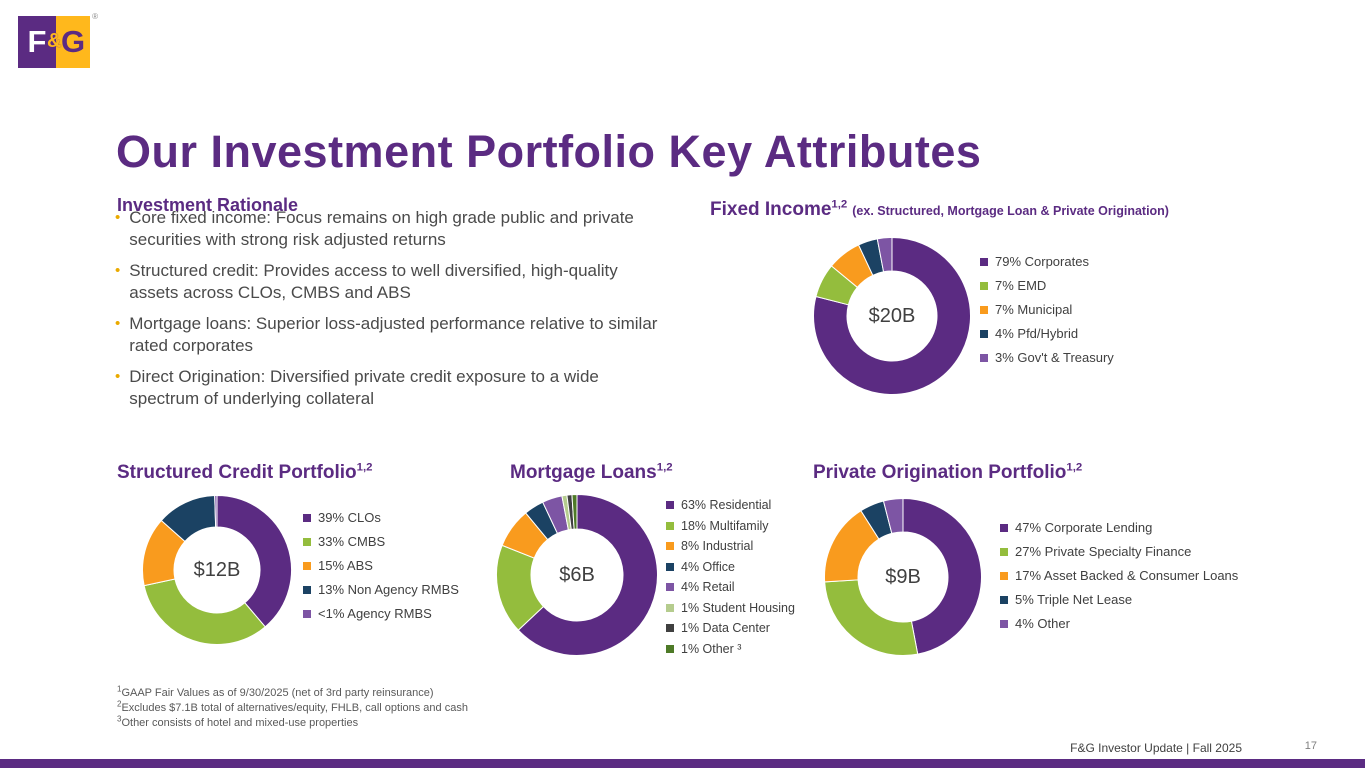 The width and height of the screenshot is (1365, 768). Describe the element at coordinates (1127, 575) in the screenshot. I see `legend-label: 17% Asset Backed & Consumer Loans` at that location.